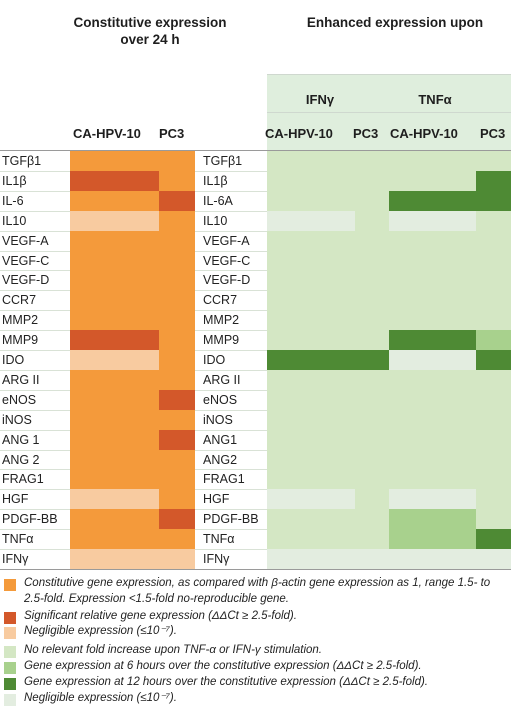 Image resolution: width=511 pixels, height=727 pixels. Describe the element at coordinates (223, 161) in the screenshot. I see `gene-label-right: TGFβ1` at that location.